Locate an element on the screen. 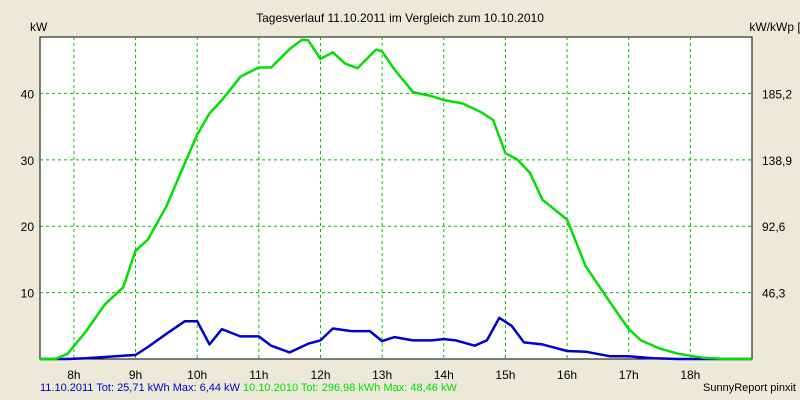 The height and width of the screenshot is (400, 800). x-tick-label: 16h is located at coordinates (567, 375).